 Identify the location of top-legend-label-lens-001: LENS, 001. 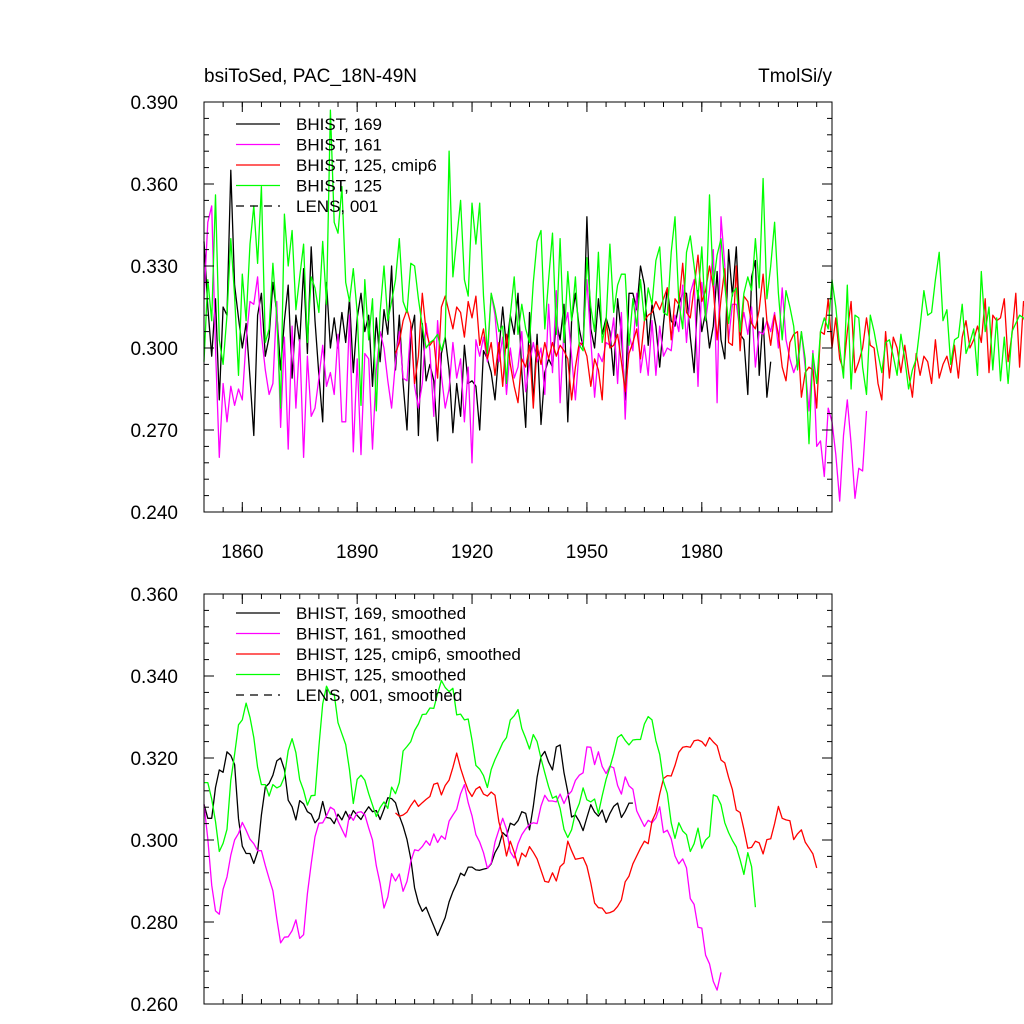
(337, 206).